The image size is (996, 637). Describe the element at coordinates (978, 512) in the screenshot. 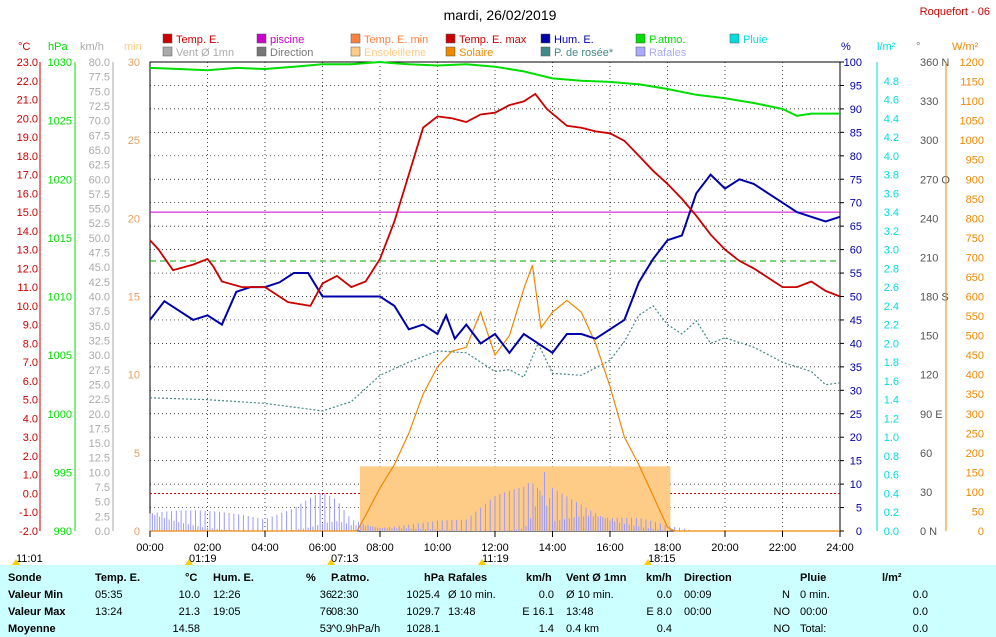

I see `solar-tick: 50` at that location.